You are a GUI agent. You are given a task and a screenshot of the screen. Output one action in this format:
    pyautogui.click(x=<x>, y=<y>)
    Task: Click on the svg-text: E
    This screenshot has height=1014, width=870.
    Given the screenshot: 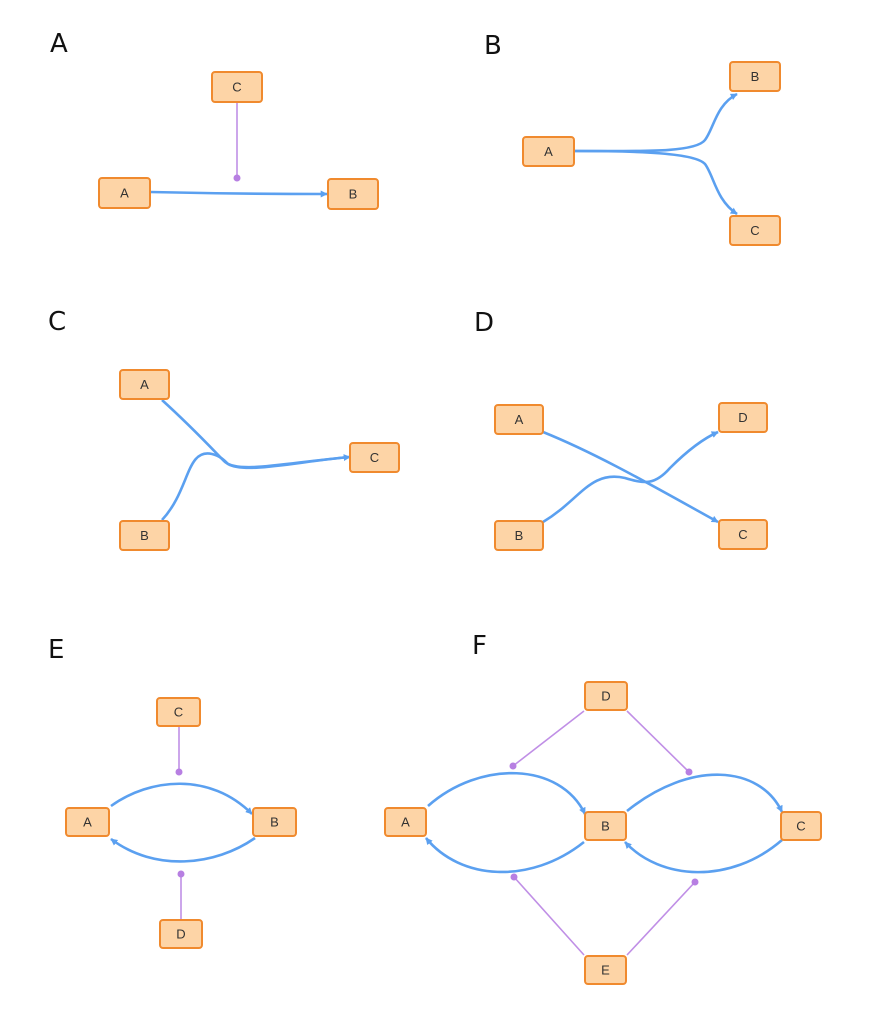 What is the action you would take?
    pyautogui.click(x=605, y=970)
    